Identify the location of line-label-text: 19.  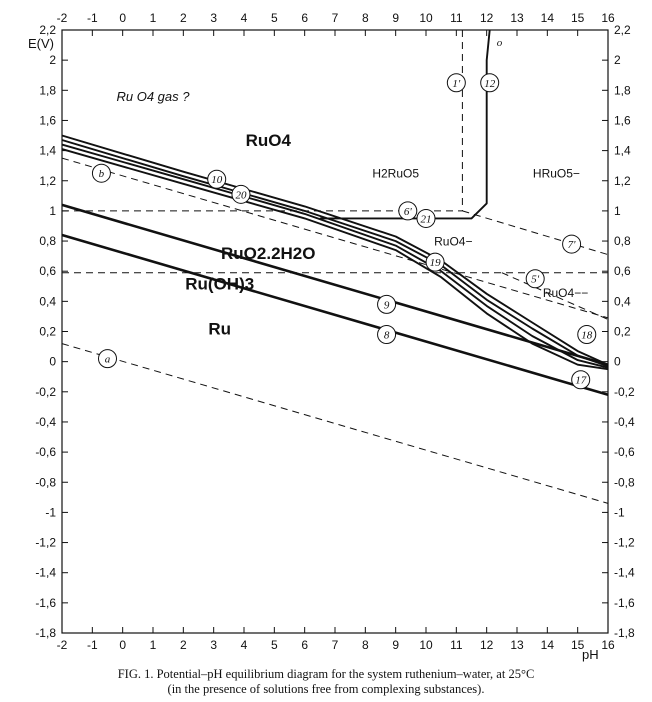
(436, 263).